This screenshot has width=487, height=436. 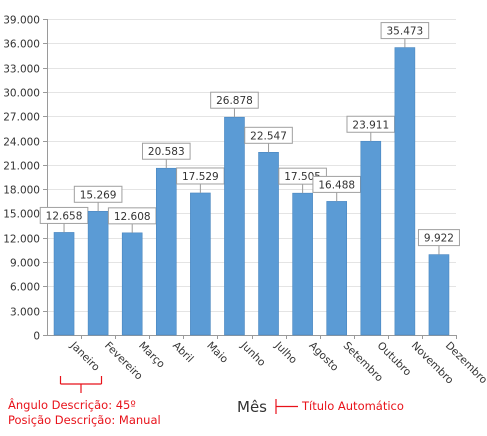 I want to click on y-tick-label: 9.000, so click(x=25, y=264).